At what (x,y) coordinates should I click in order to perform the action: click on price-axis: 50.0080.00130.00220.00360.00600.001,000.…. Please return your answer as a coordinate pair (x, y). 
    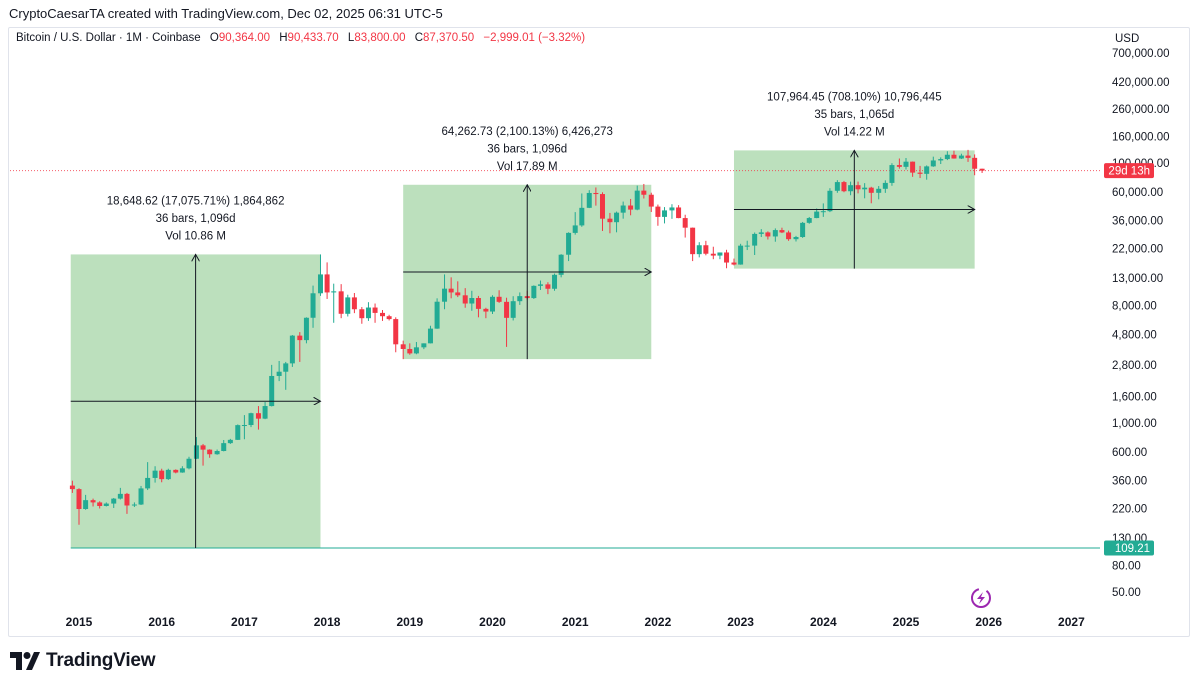
    Looking at the image, I should click on (1141, 323).